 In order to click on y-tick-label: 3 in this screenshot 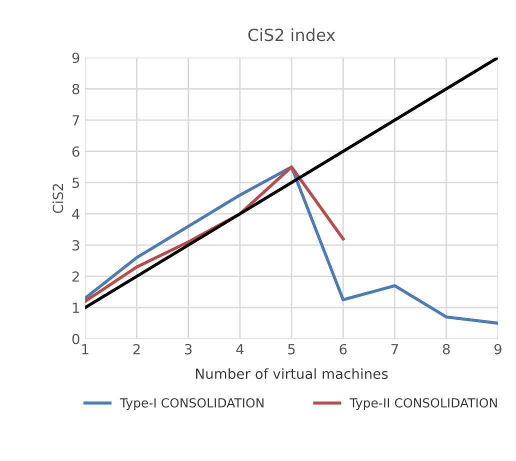, I will do `click(76, 245)`.